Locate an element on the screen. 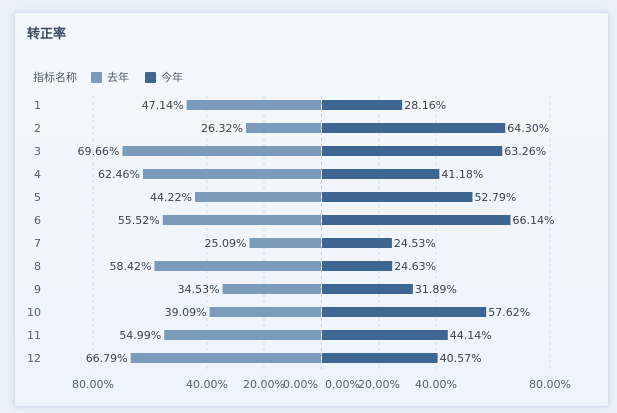 This screenshot has width=617, height=413. category-label: 12 is located at coordinates (34, 358).